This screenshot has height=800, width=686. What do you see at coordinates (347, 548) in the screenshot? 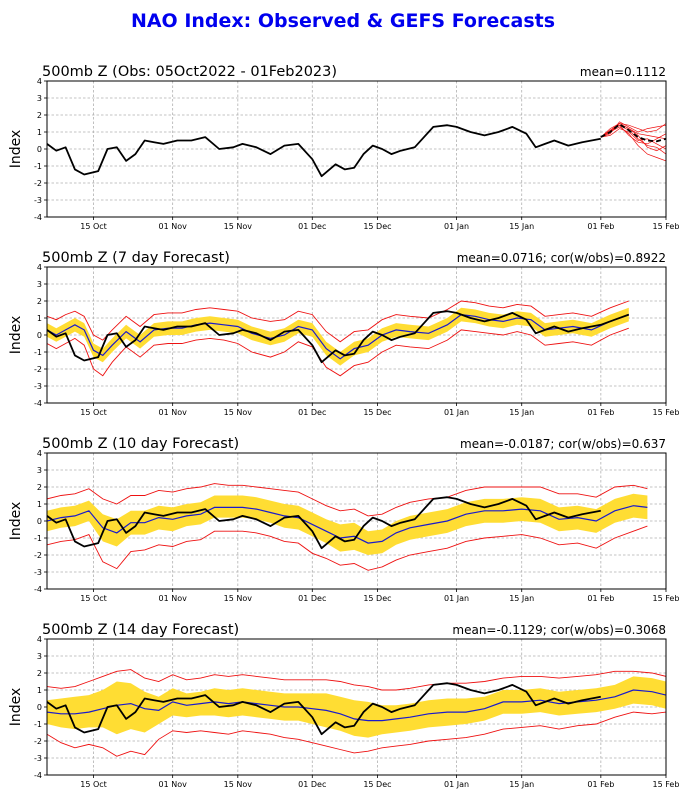
I see `envelope-low-line` at bounding box center [347, 548].